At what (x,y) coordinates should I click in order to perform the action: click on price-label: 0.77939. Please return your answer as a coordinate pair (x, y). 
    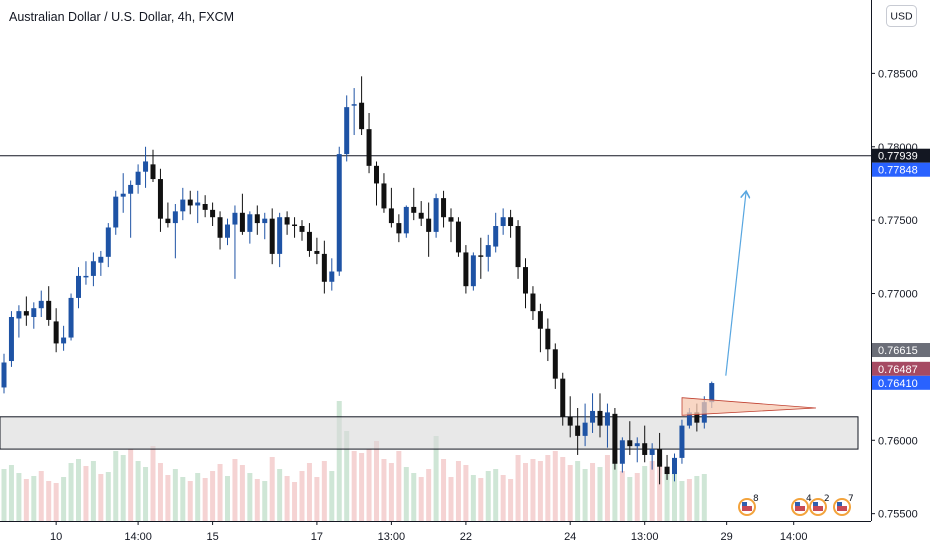
    Looking at the image, I should click on (901, 155).